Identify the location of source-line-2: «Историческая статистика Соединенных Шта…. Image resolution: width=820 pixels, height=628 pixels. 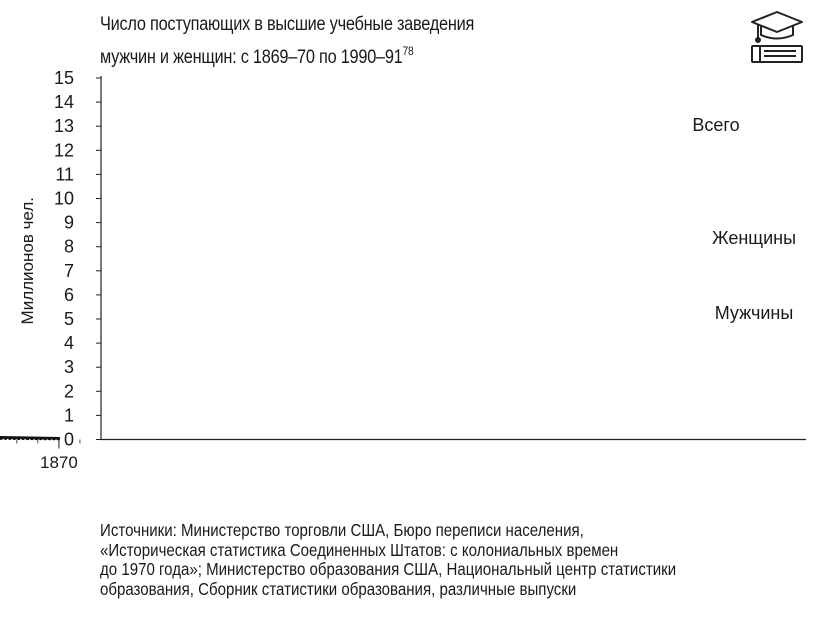
(359, 549).